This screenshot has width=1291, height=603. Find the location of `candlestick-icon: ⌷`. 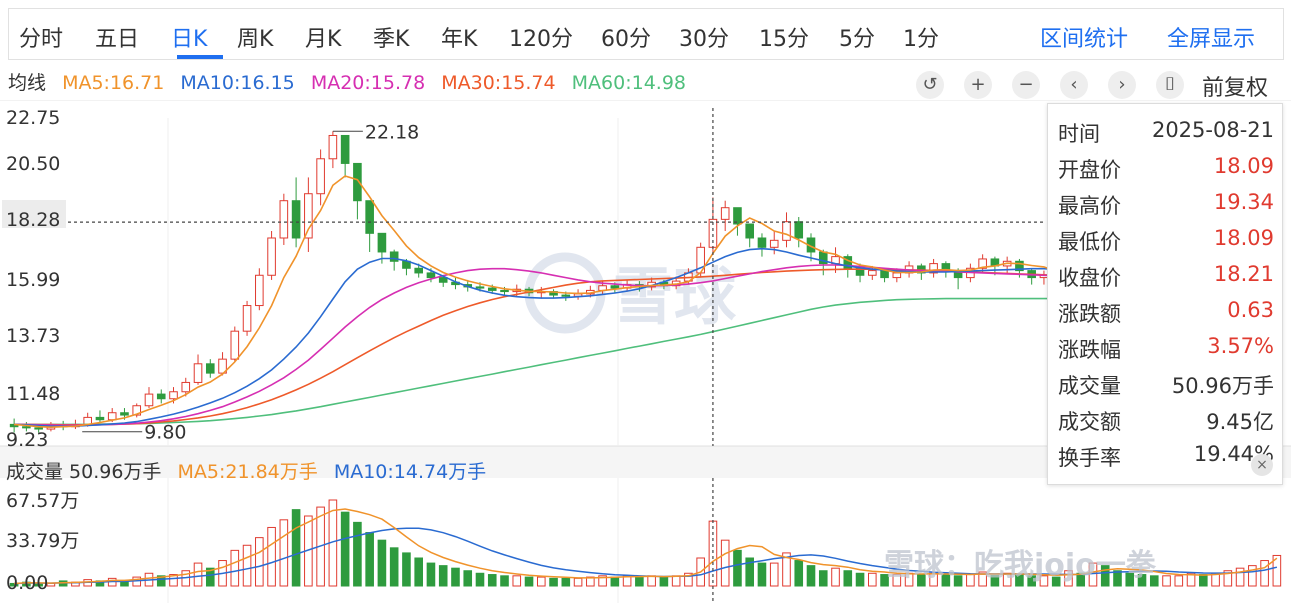

candlestick-icon: ⌷ is located at coordinates (1170, 85).